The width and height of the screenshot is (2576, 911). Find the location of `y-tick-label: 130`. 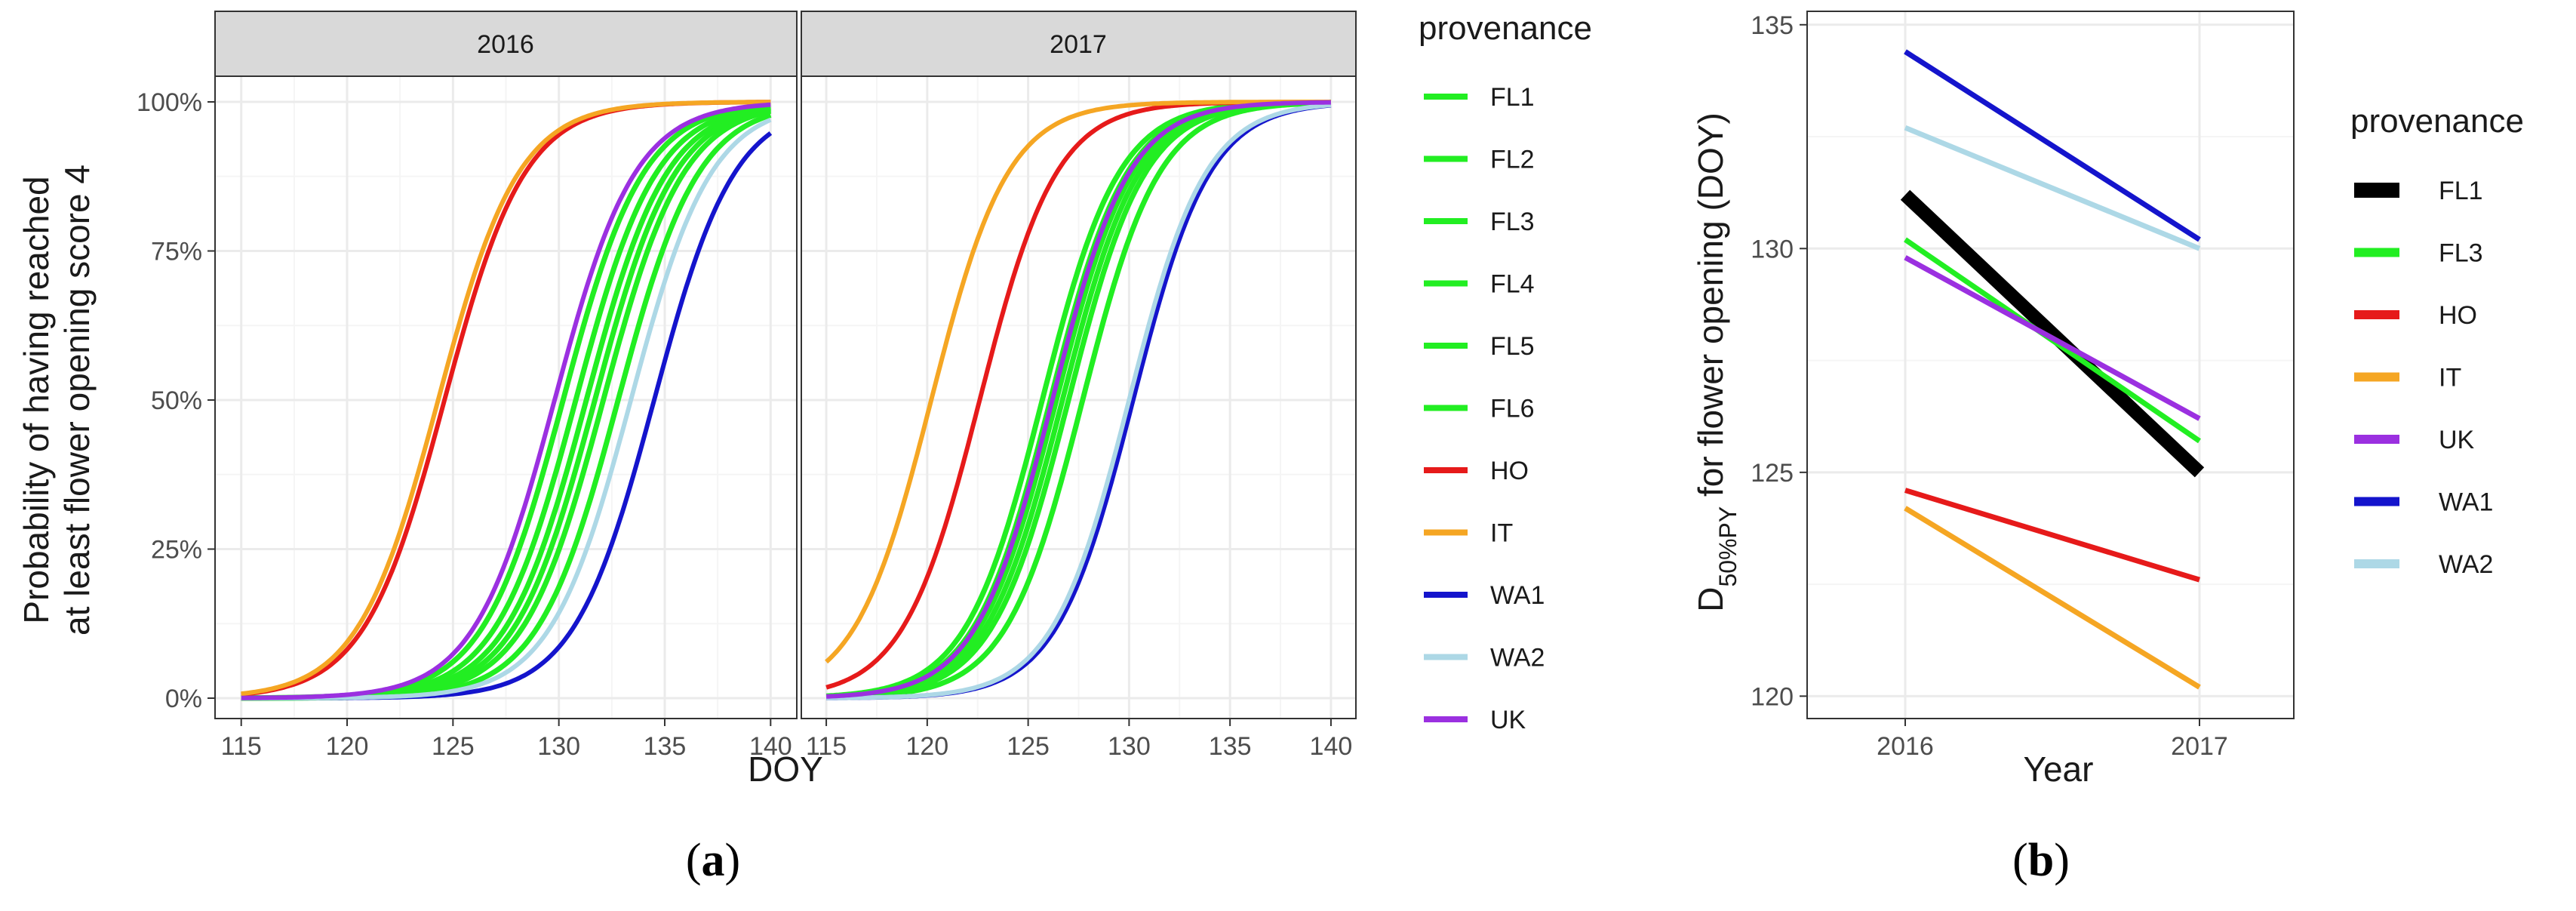

y-tick-label: 130 is located at coordinates (1772, 249).